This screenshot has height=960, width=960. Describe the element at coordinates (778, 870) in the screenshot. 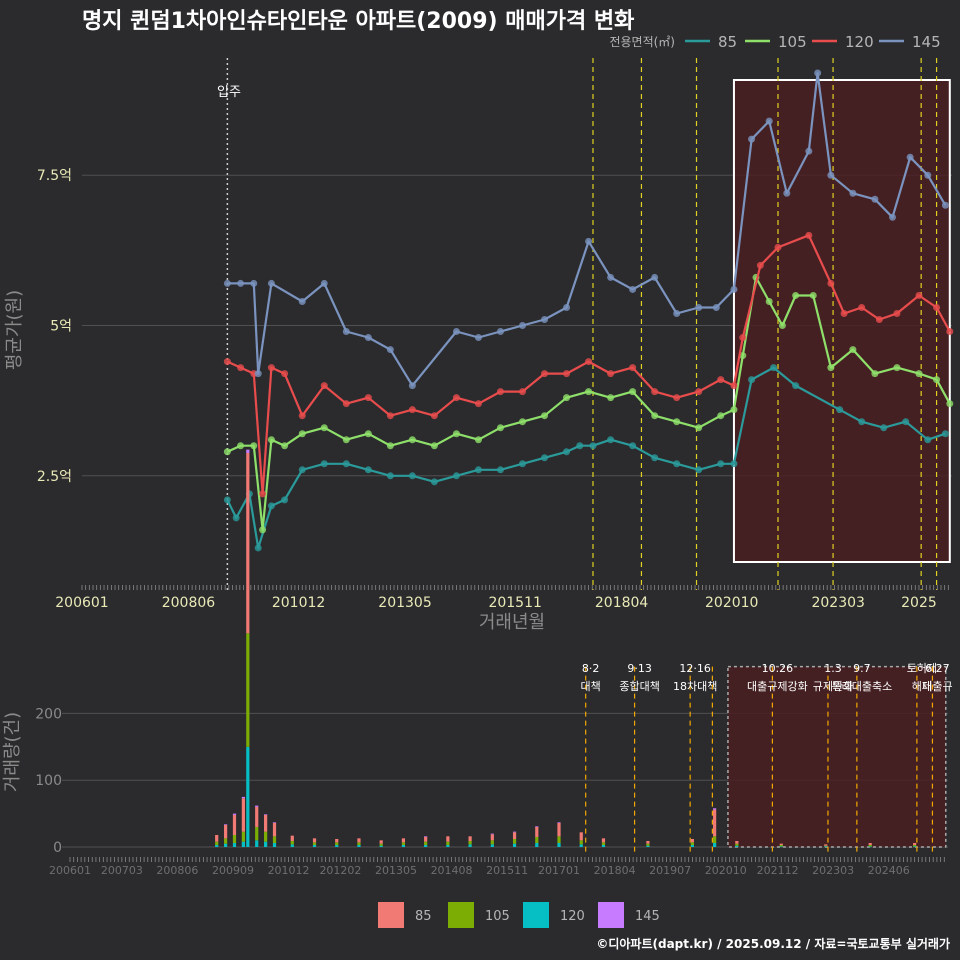

I see `bar-x-tick-label: 202112` at that location.